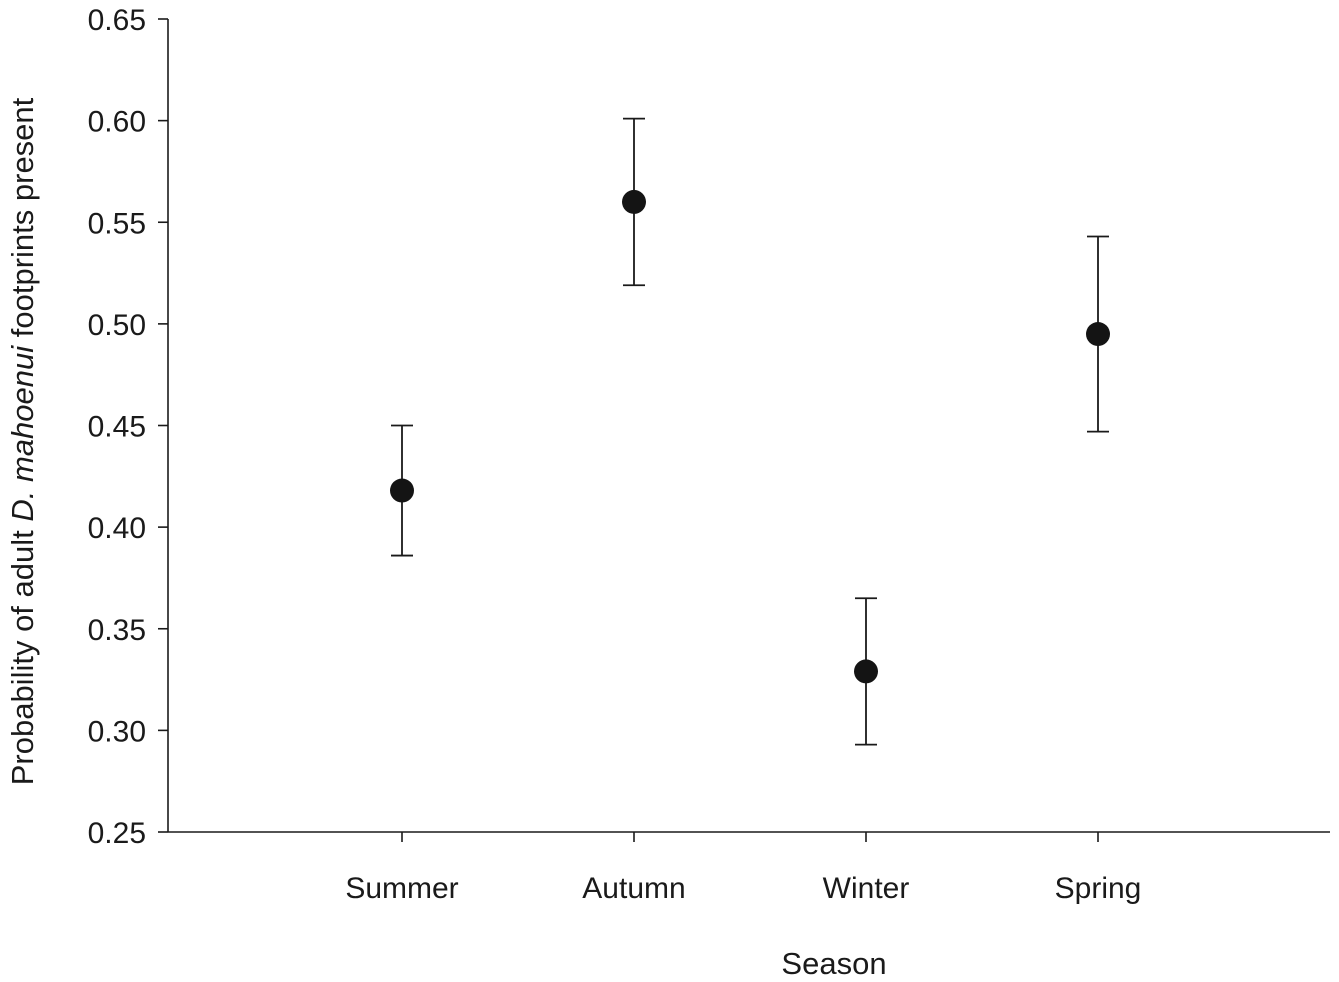 This screenshot has width=1339, height=982. Describe the element at coordinates (117, 20) in the screenshot. I see `y-tick-label: 0.65` at that location.